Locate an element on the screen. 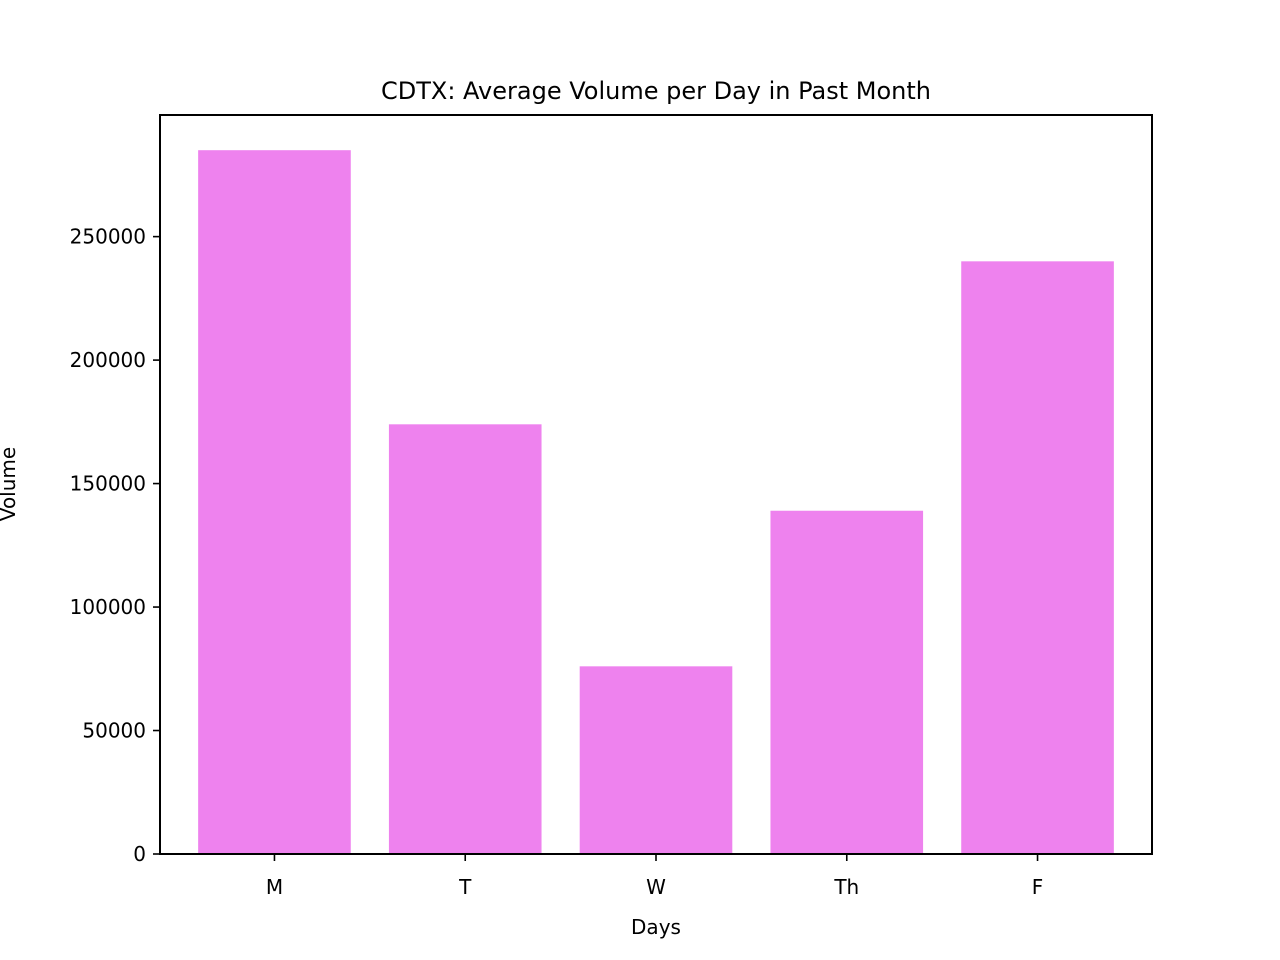 This screenshot has width=1280, height=960. y-axis-ticks: 0 50000 100000 150000 200000 250000 is located at coordinates (115, 545).